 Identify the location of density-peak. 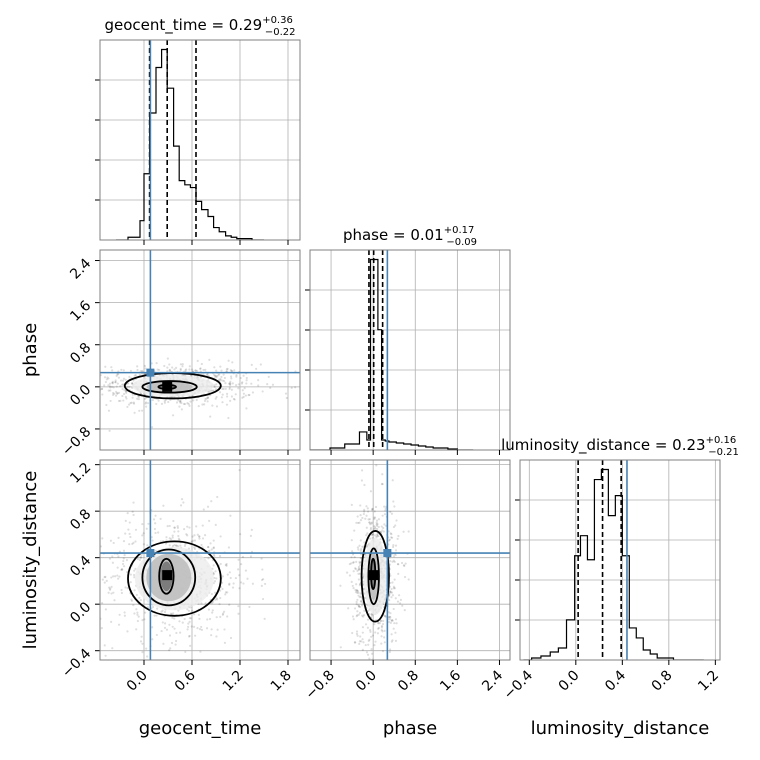
(167, 575).